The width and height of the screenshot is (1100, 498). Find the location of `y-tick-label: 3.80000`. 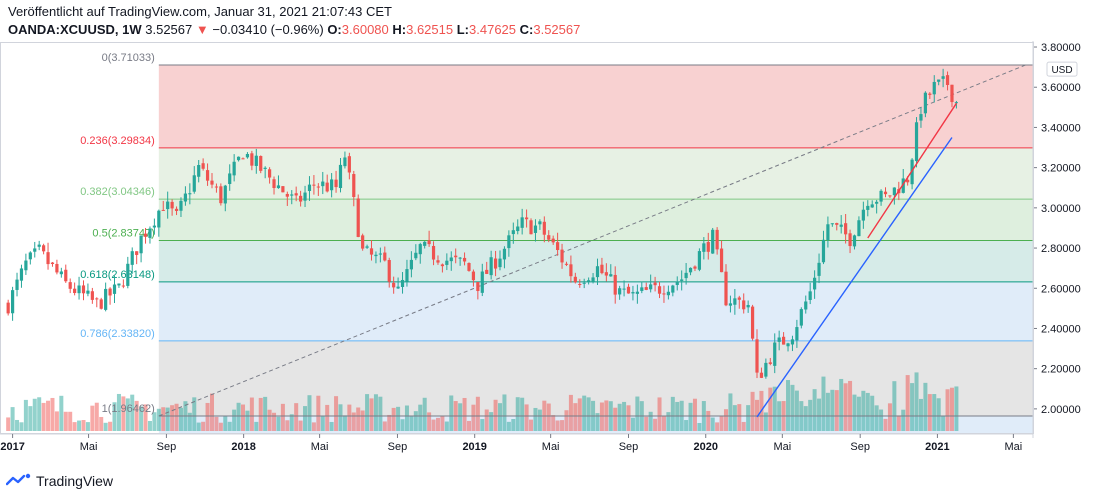

y-tick-label: 3.80000 is located at coordinates (1061, 48).